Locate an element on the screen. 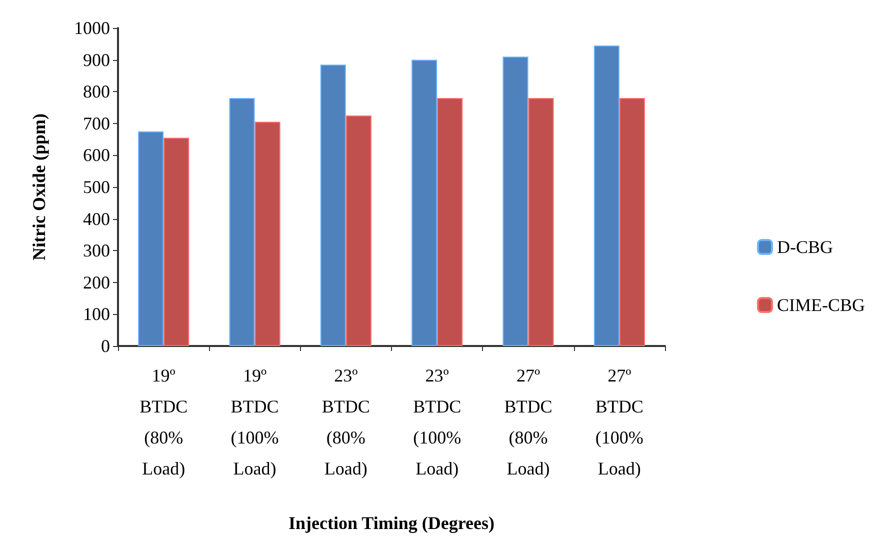 This screenshot has width=888, height=552. x-tick-label: 27º BTDC (80% Load) is located at coordinates (528, 422).